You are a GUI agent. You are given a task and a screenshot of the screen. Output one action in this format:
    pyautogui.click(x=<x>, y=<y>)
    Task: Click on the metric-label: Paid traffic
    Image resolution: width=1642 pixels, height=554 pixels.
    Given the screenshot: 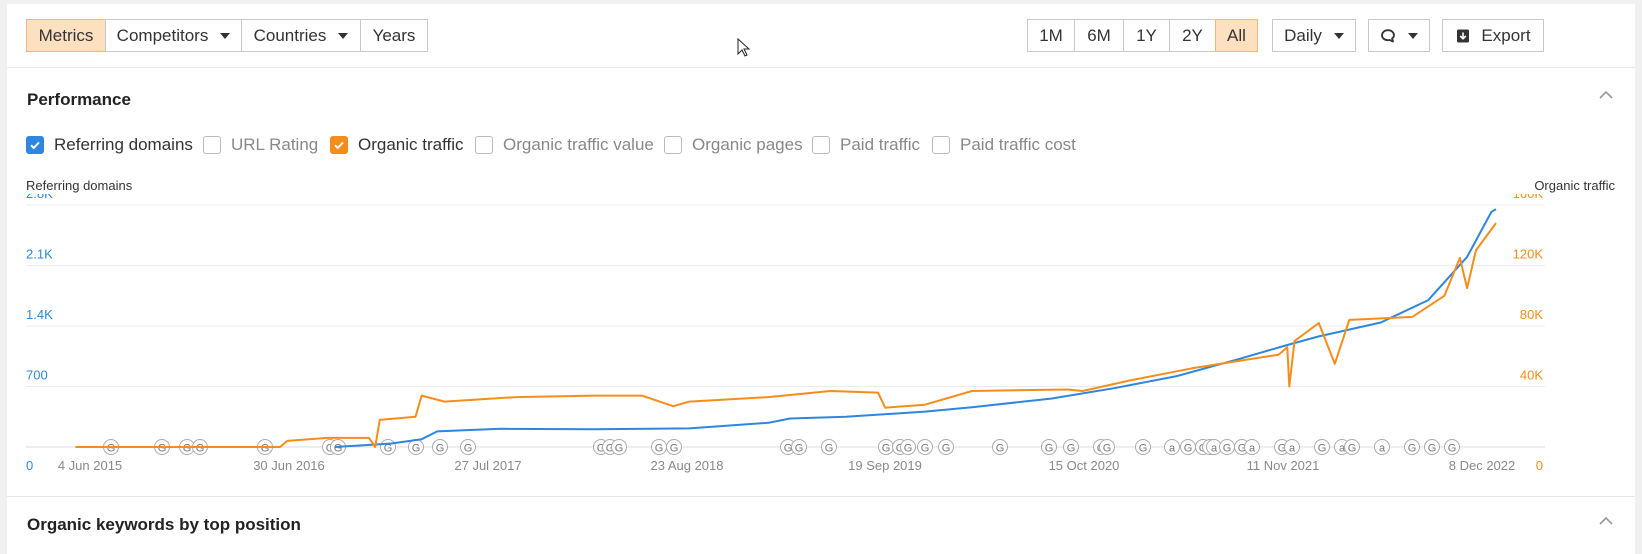 What is the action you would take?
    pyautogui.click(x=880, y=144)
    